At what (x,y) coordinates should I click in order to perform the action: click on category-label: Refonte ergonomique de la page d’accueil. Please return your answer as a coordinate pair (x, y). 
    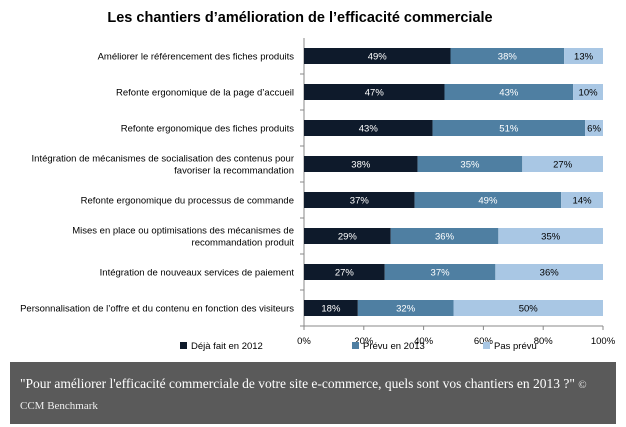
    Looking at the image, I should click on (205, 93).